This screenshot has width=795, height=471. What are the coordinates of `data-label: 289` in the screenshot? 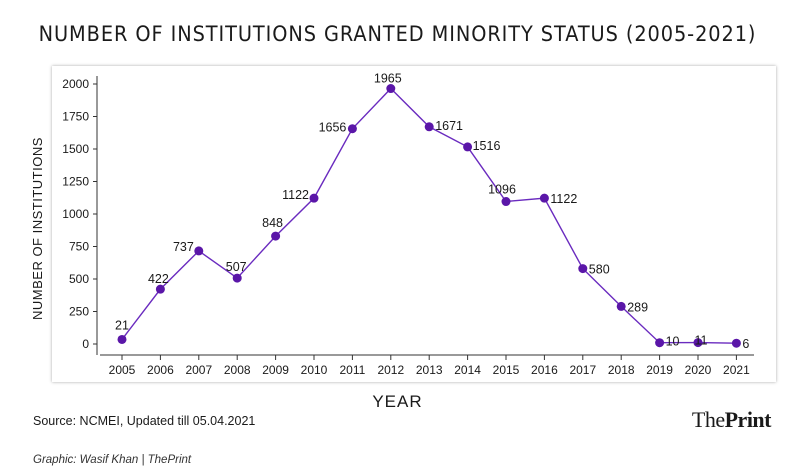 It's located at (637, 307).